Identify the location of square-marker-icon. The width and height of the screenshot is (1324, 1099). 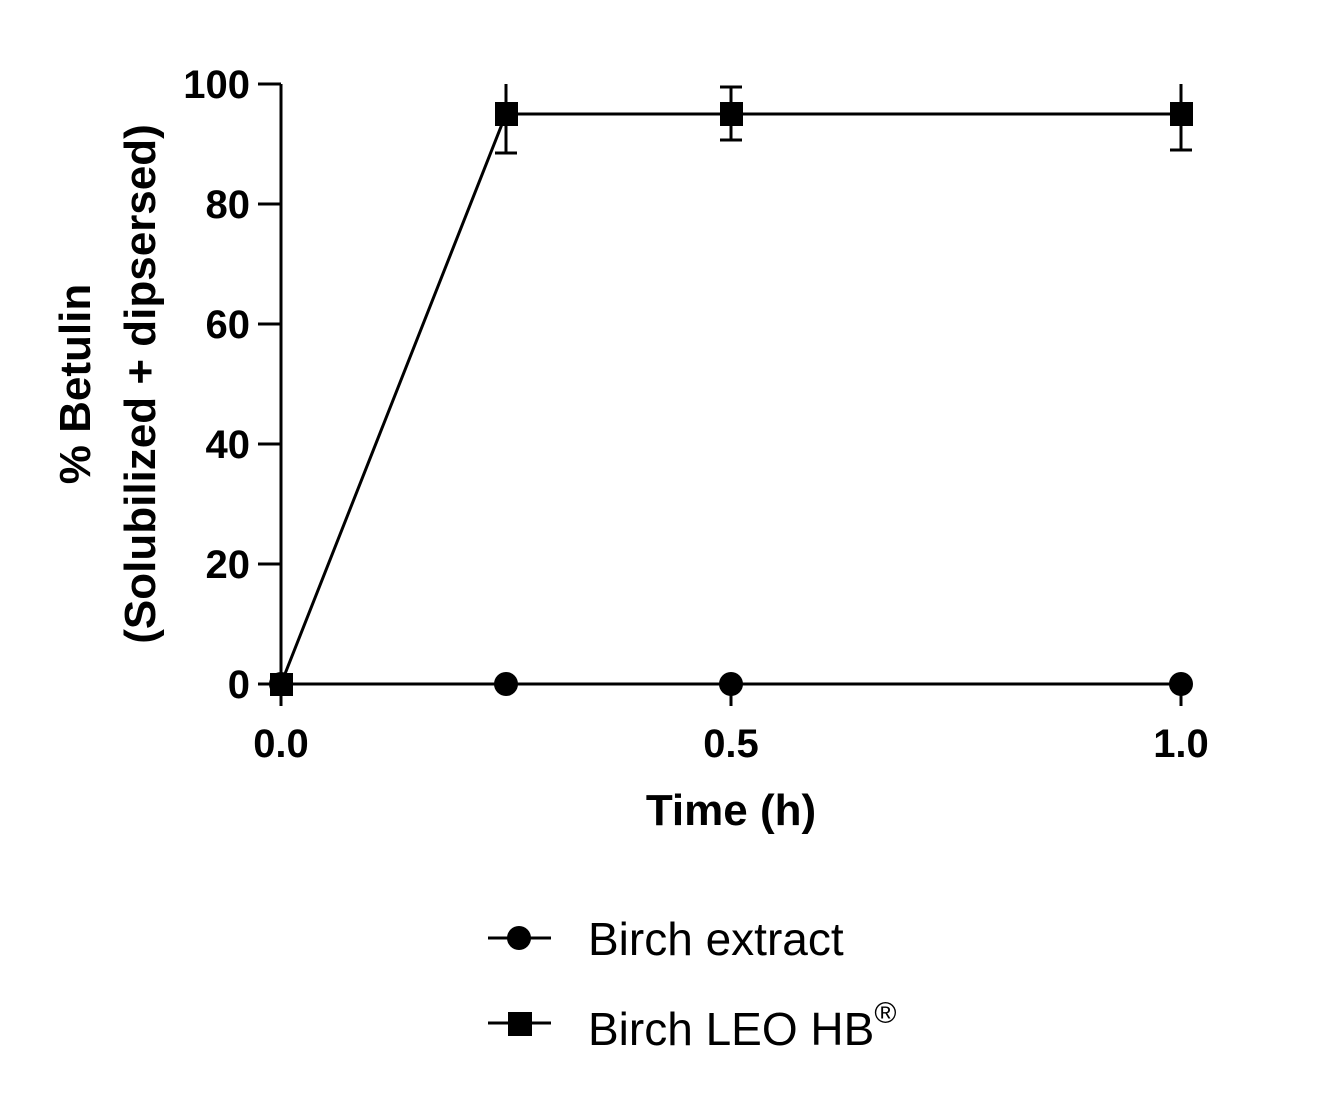
(520, 1024).